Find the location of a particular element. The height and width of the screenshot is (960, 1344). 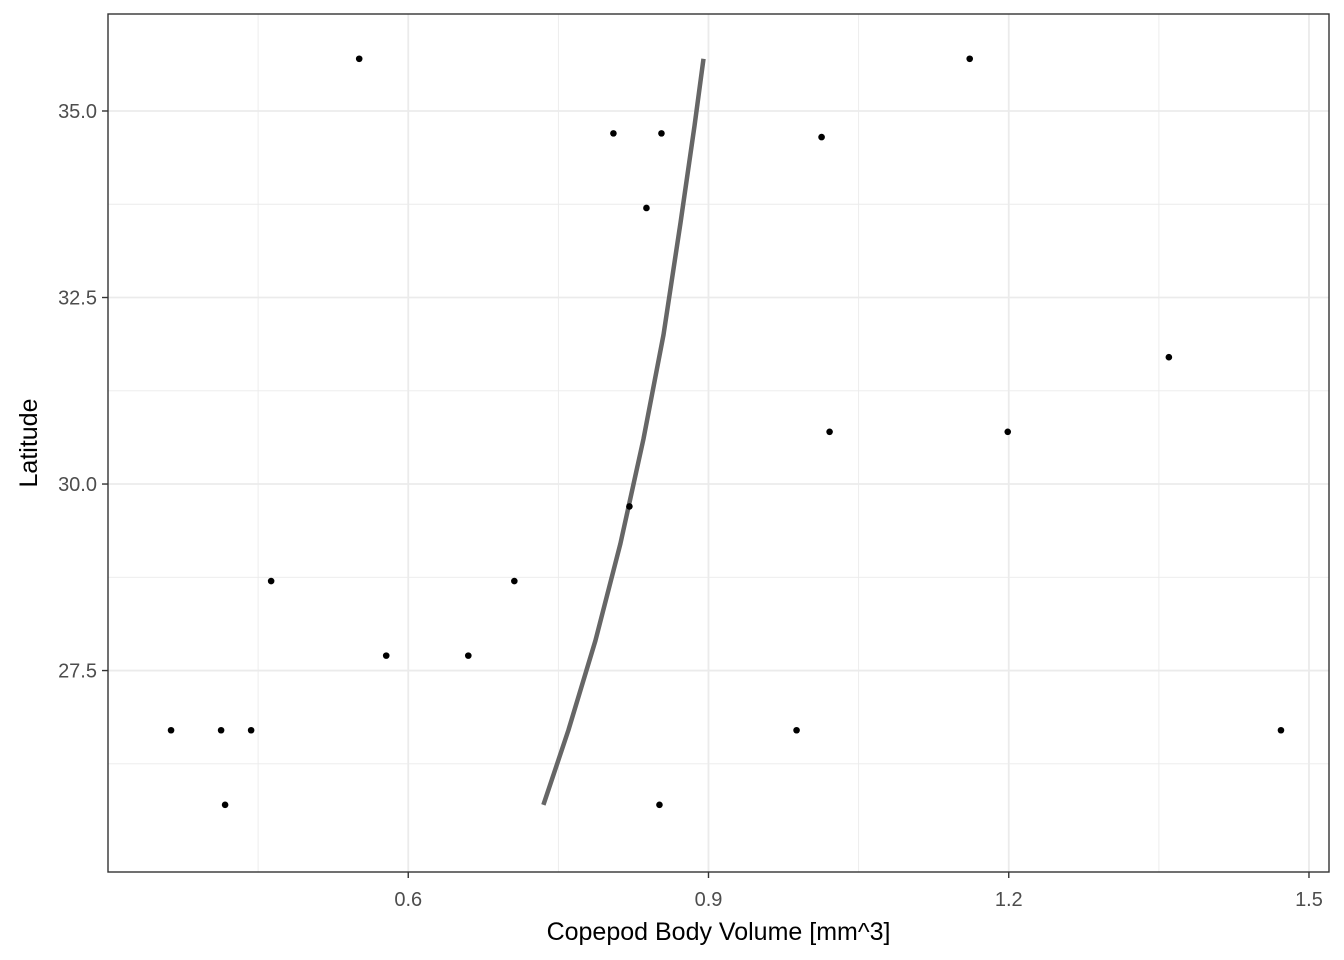

x-axis-title: Copepod Body Volume [mm^3] is located at coordinates (719, 932).